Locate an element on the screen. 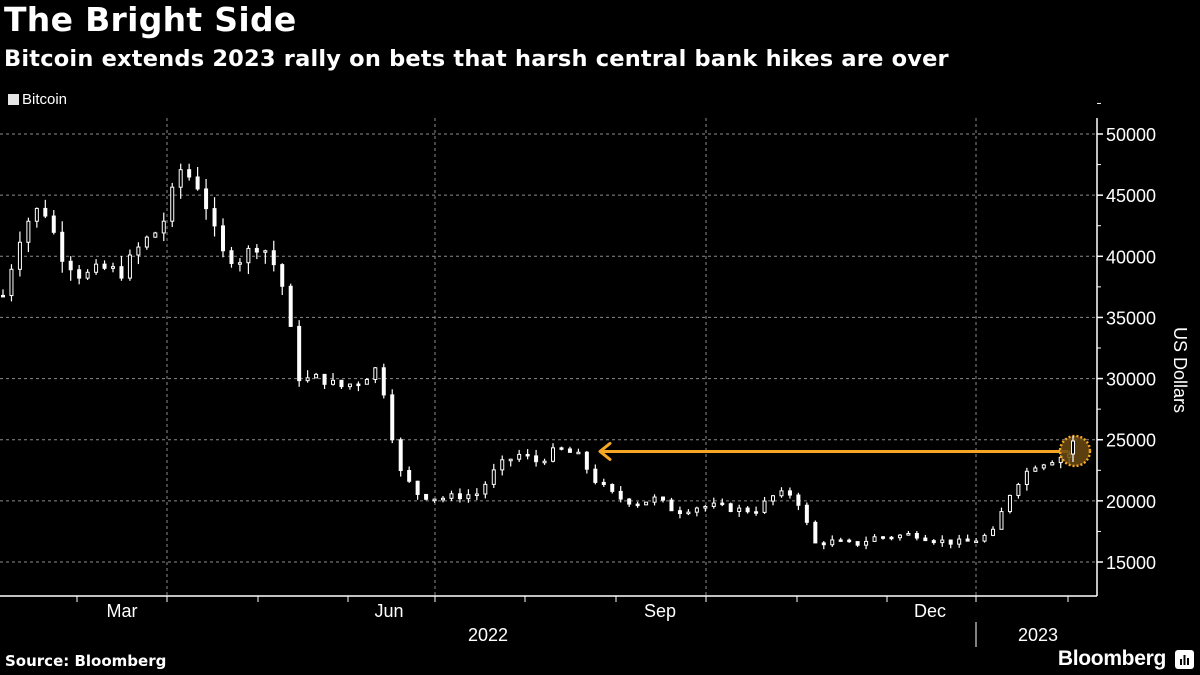 The height and width of the screenshot is (675, 1200). x-year-label: 2023 is located at coordinates (1038, 635).